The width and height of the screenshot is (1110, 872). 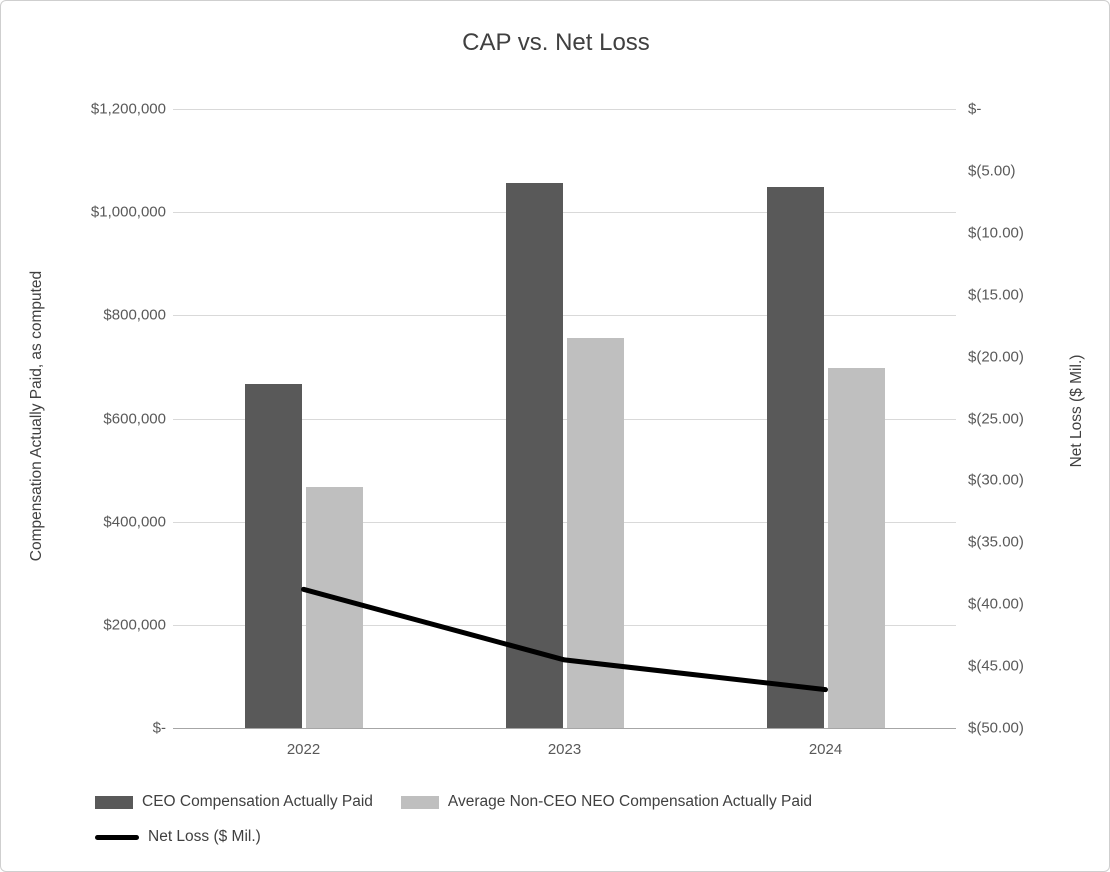 I want to click on right-axis-title: Net Loss ($ Mil.), so click(x=1076, y=411).